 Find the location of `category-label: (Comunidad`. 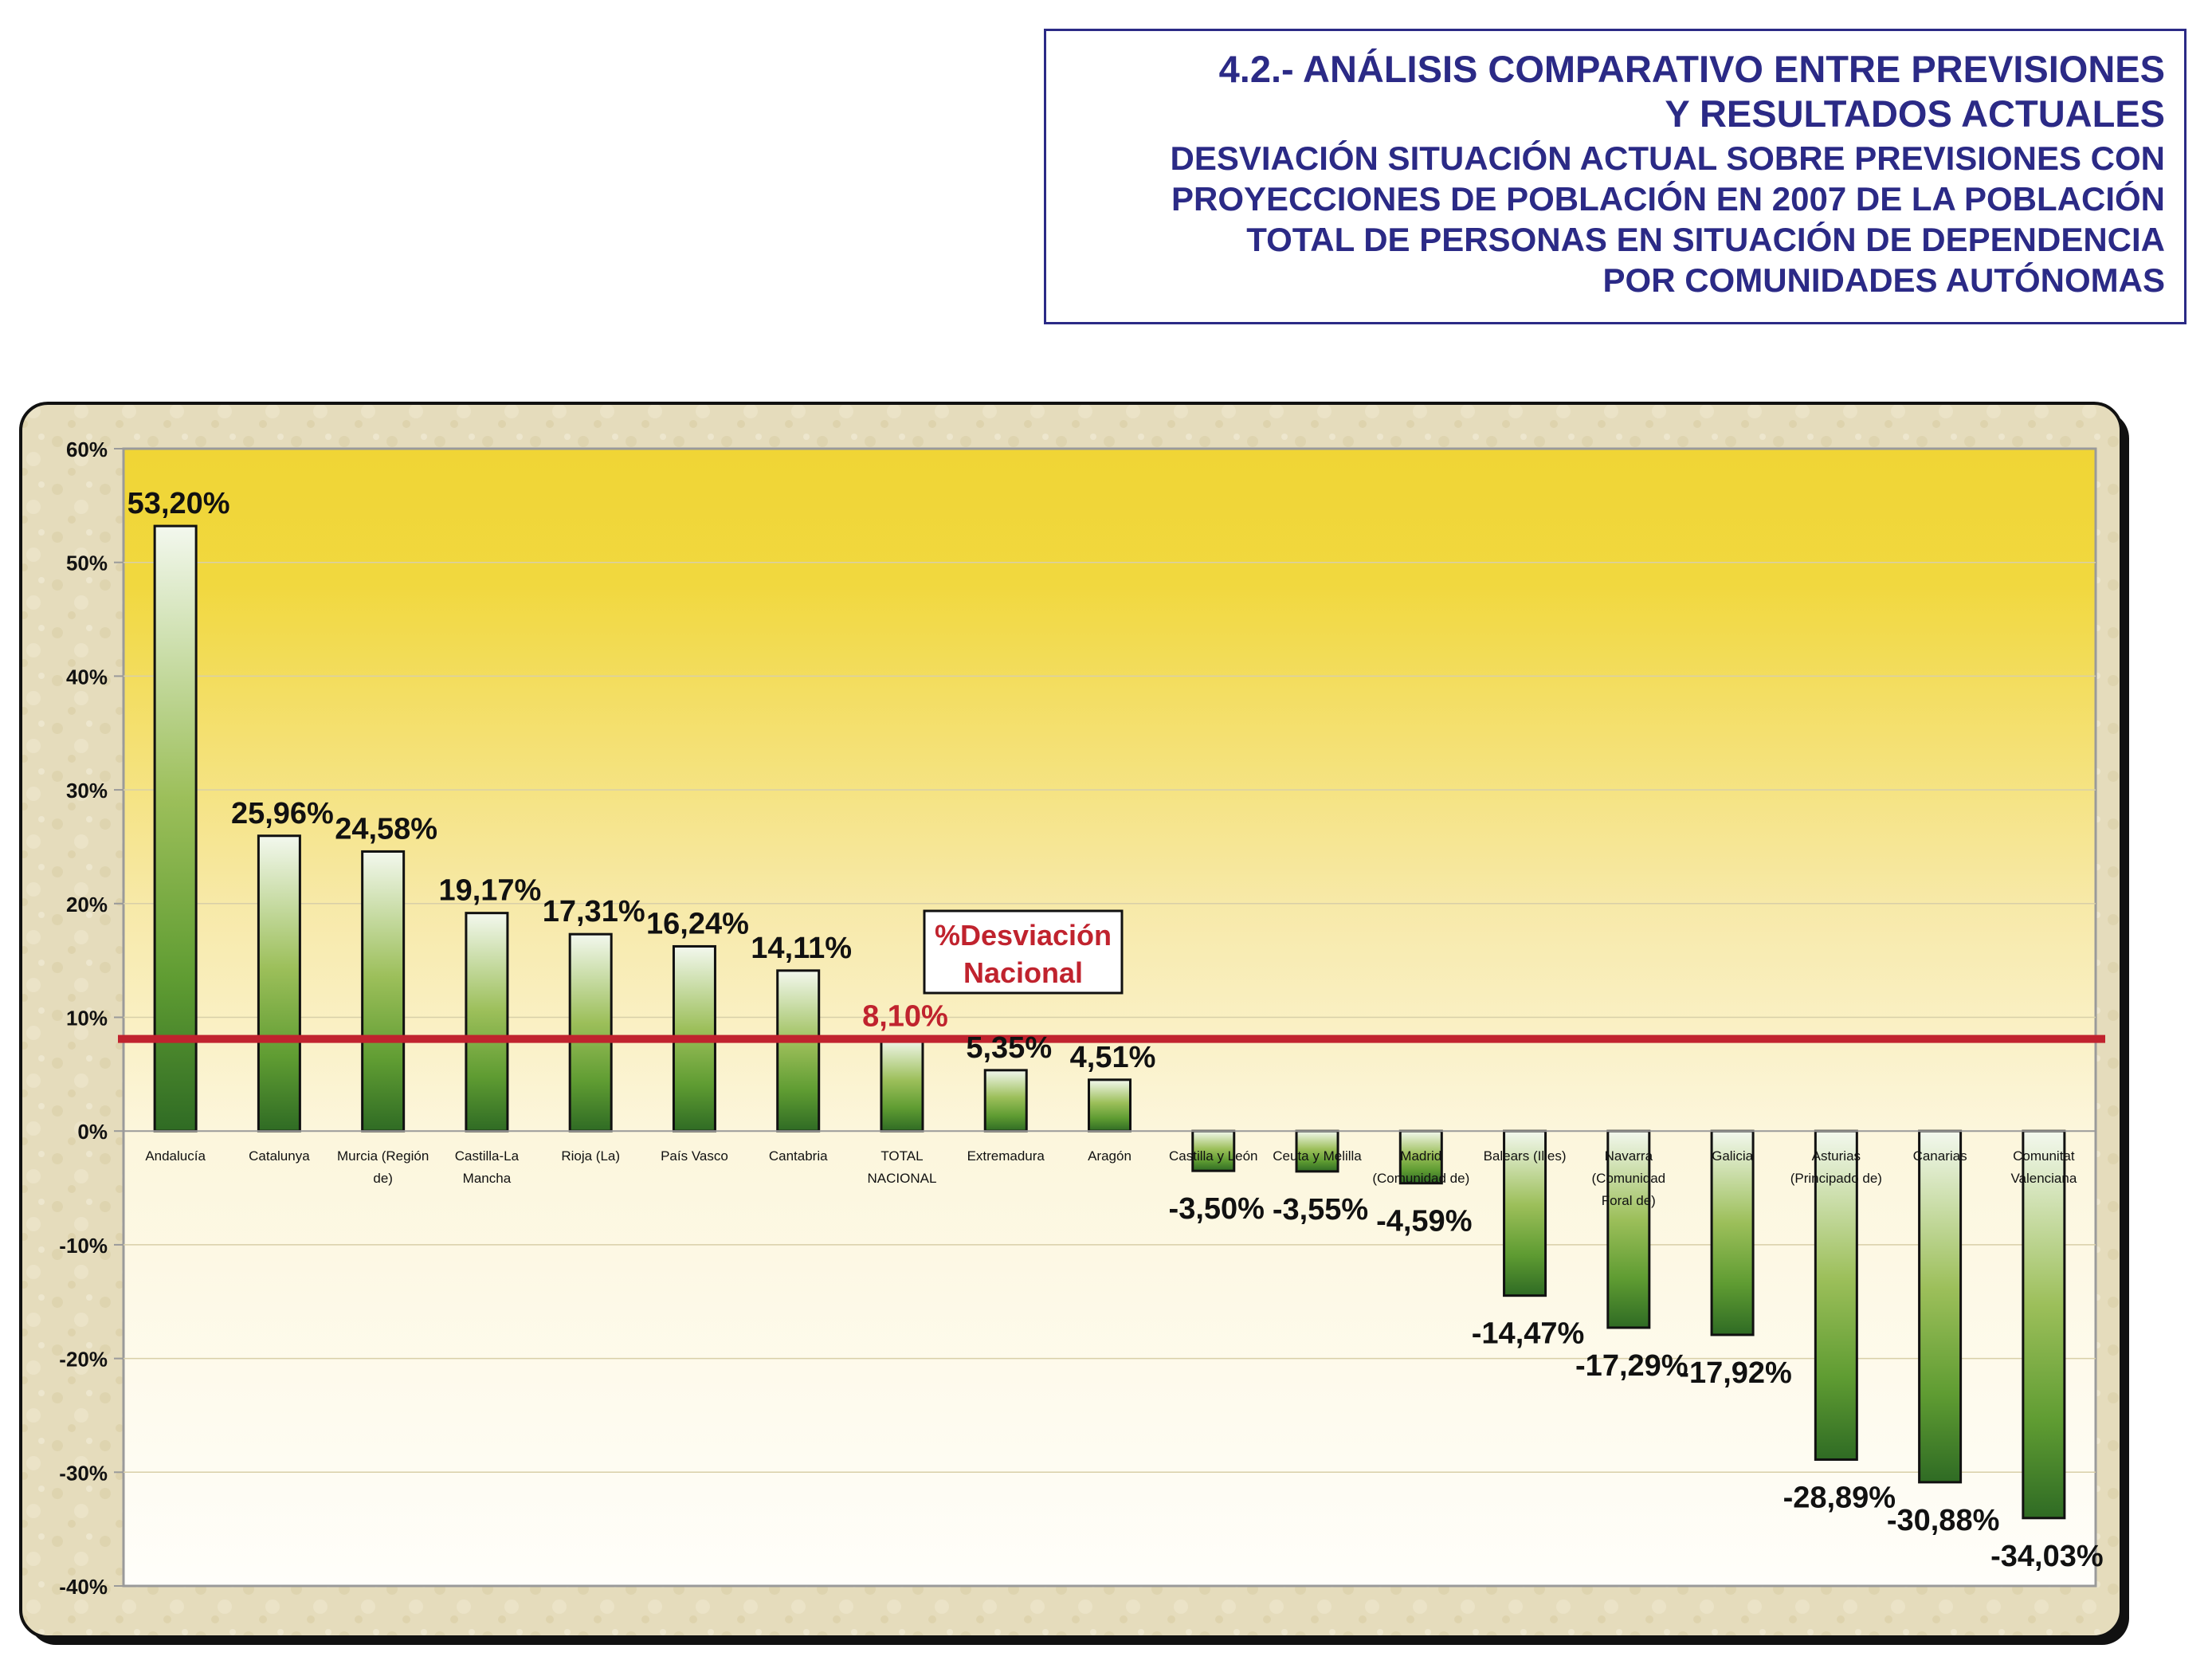

category-label: (Comunidad is located at coordinates (1629, 1179).